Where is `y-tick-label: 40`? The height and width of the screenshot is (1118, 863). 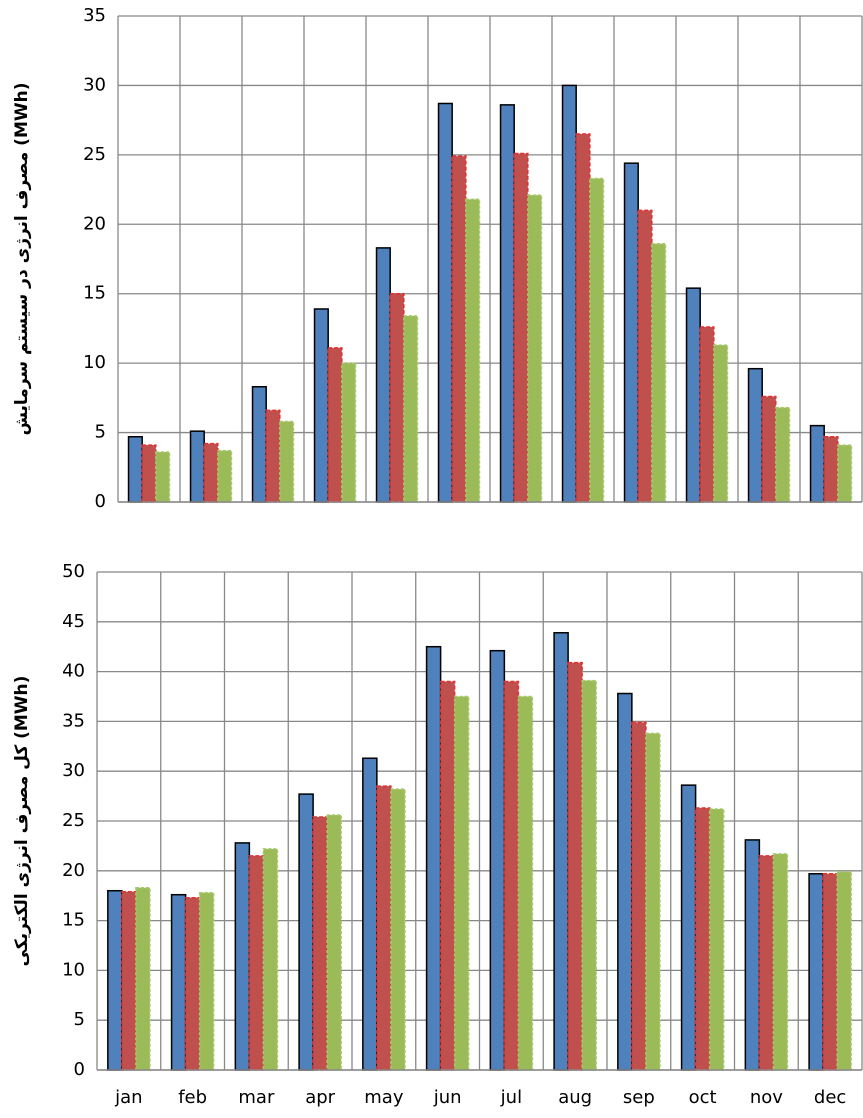 y-tick-label: 40 is located at coordinates (73, 671).